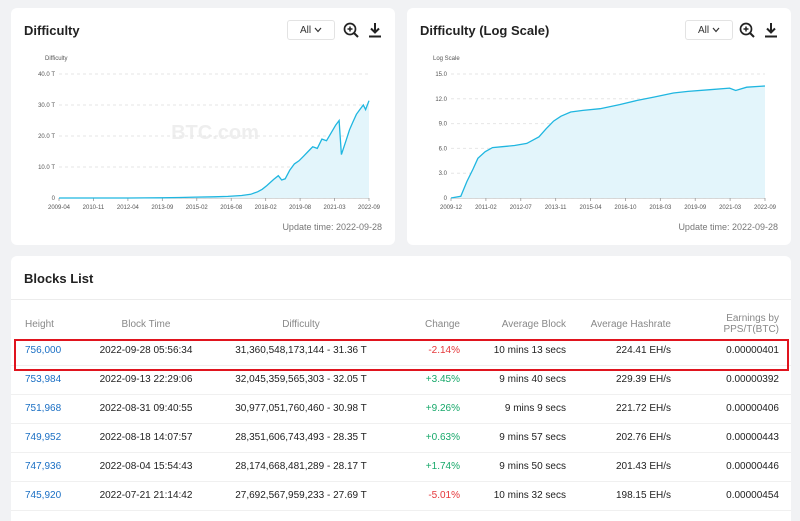 The width and height of the screenshot is (800, 521). I want to click on block-time-cell: 2022-07-21 21:14:42, so click(146, 495).